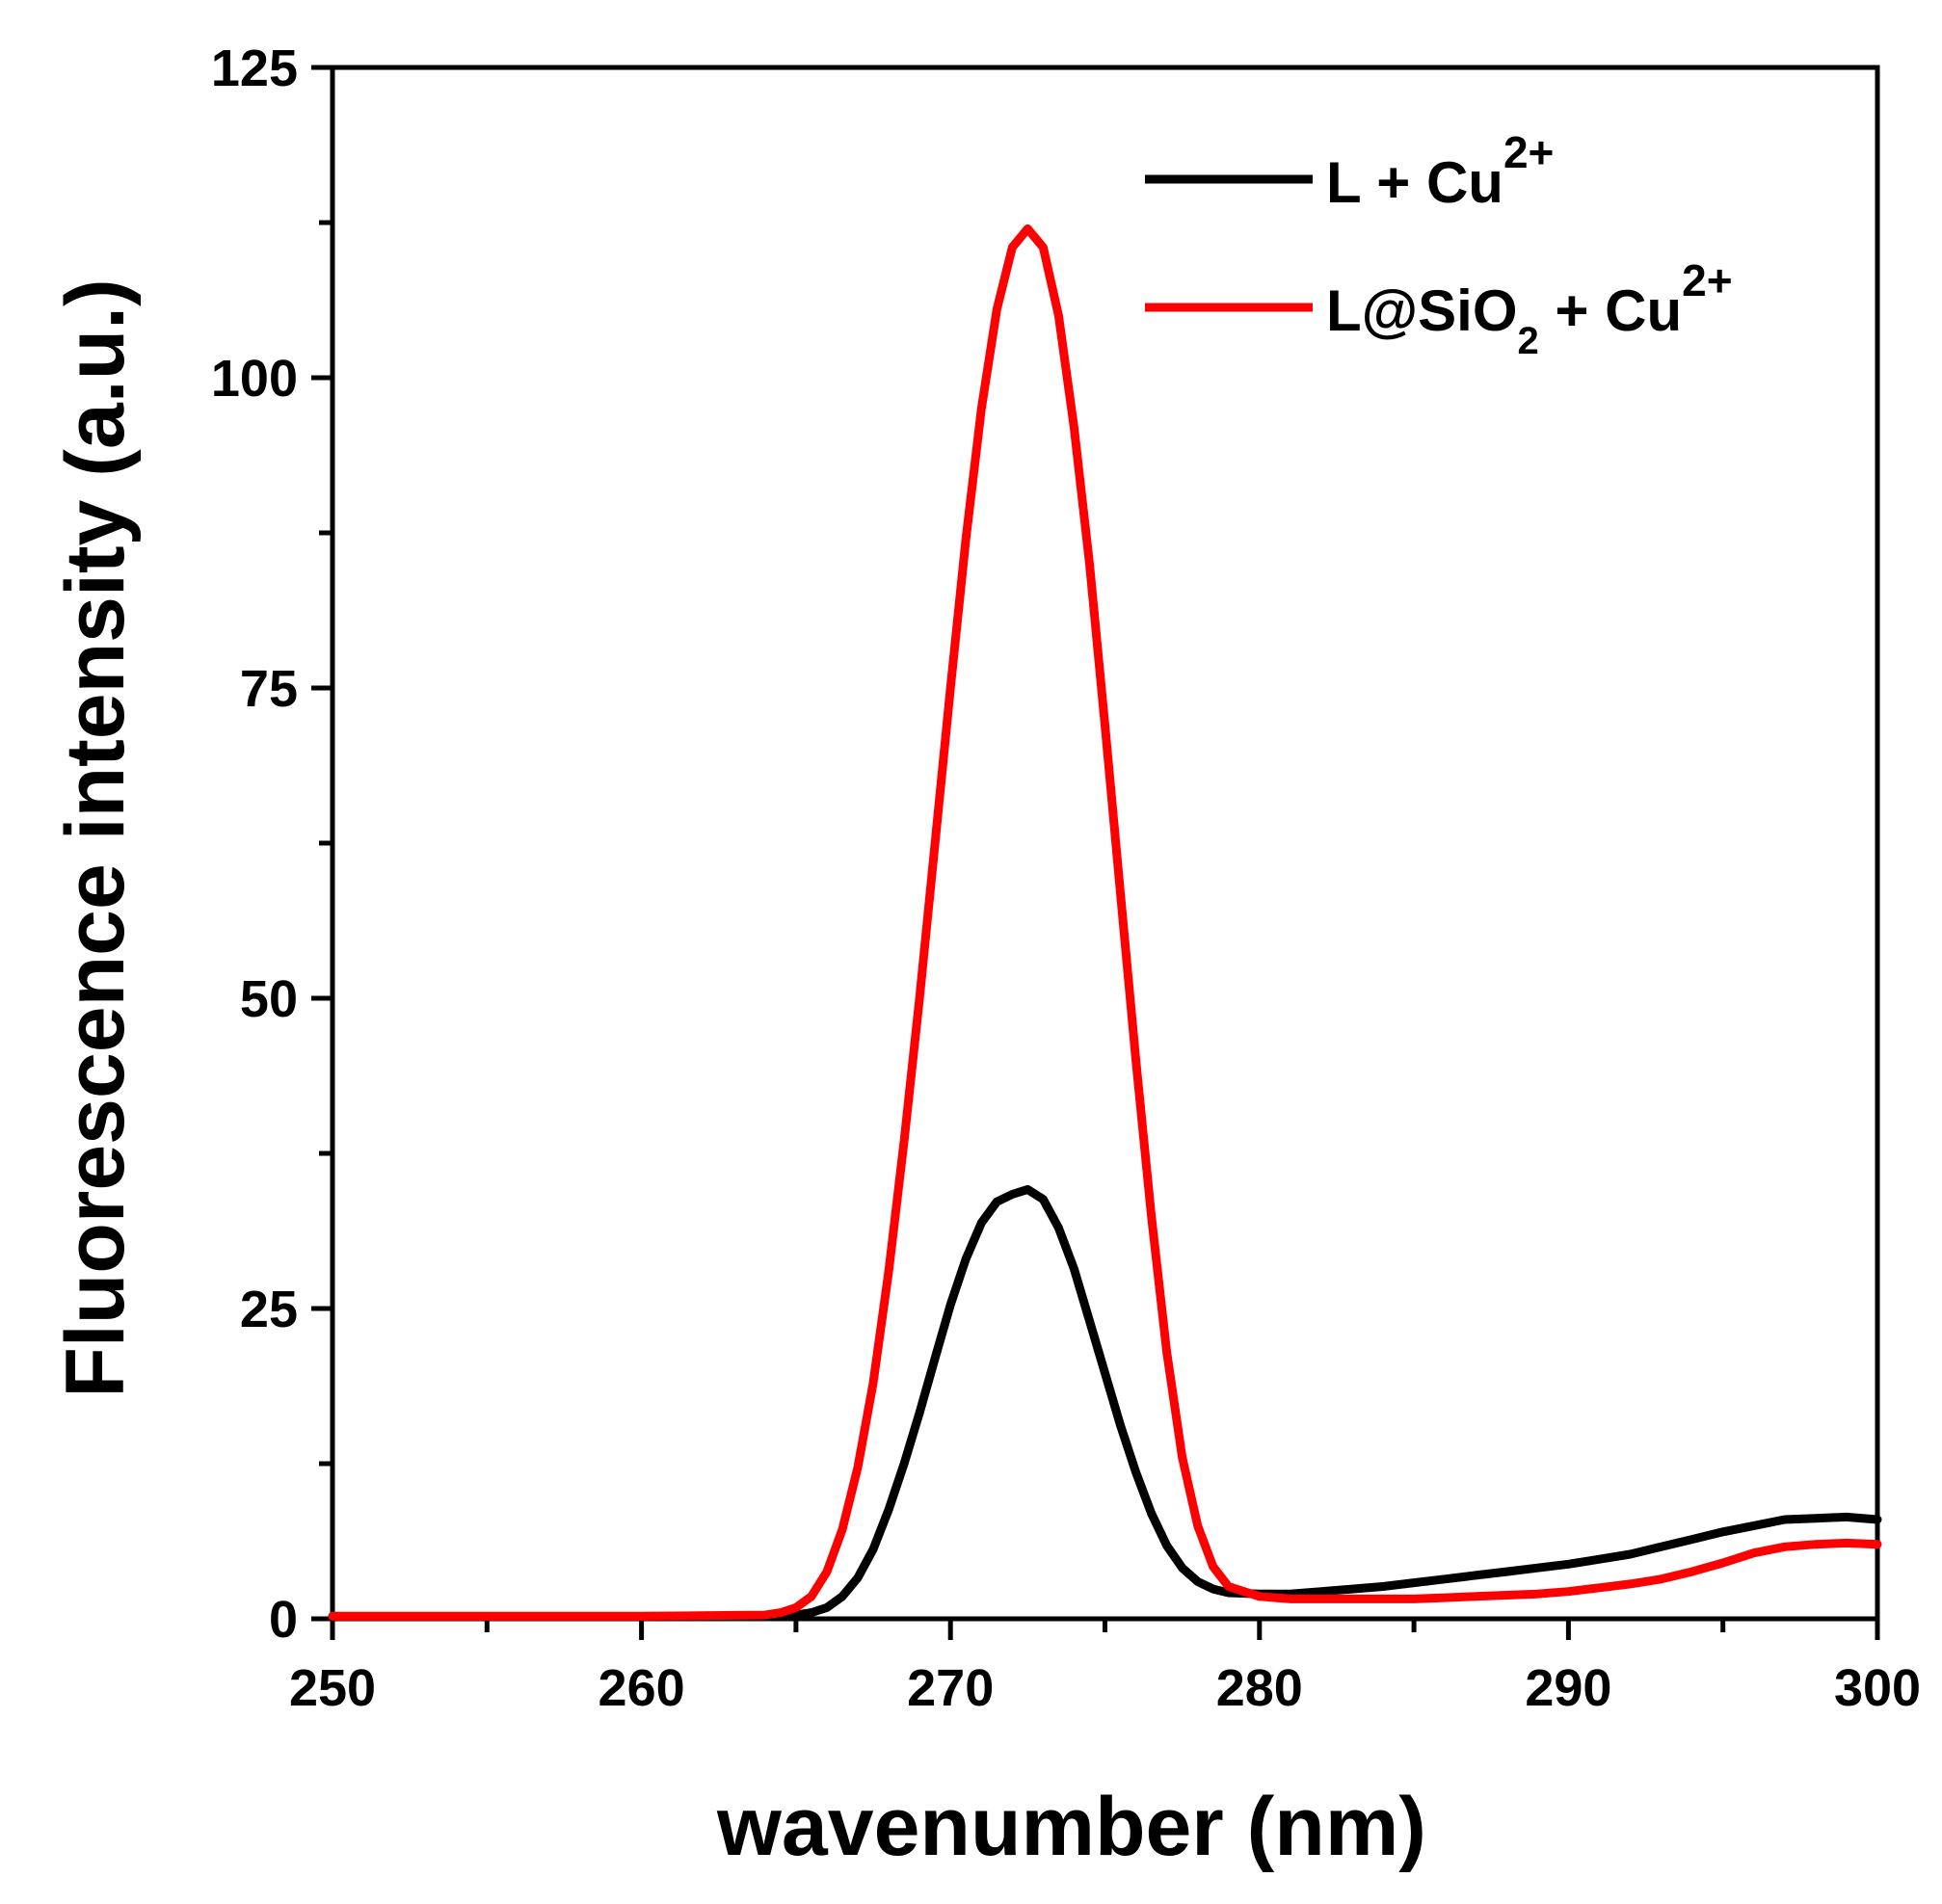 Image resolution: width=1942 pixels, height=1904 pixels. What do you see at coordinates (1415, 183) in the screenshot?
I see `legend-label-l-cu-base: L + Cu` at bounding box center [1415, 183].